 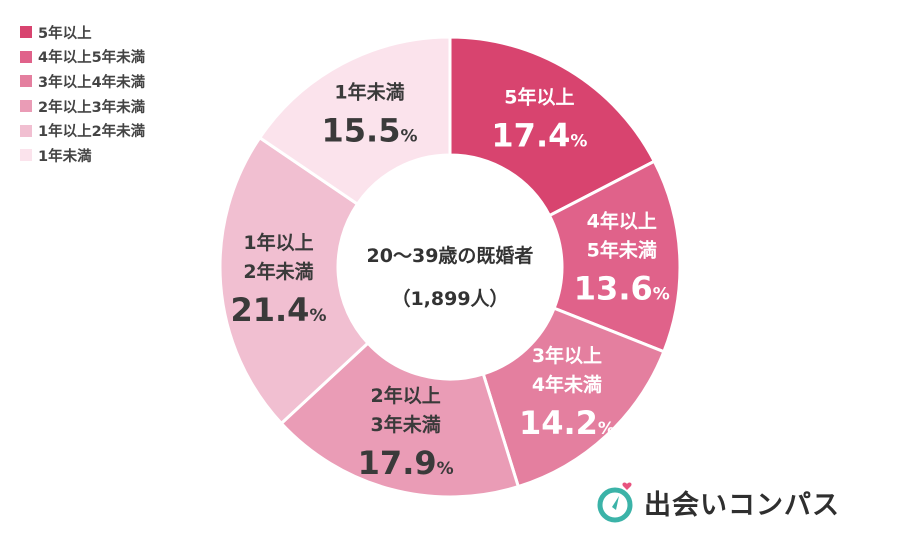 What do you see at coordinates (622, 288) in the screenshot?
I see `slice-value: 13.6%` at bounding box center [622, 288].